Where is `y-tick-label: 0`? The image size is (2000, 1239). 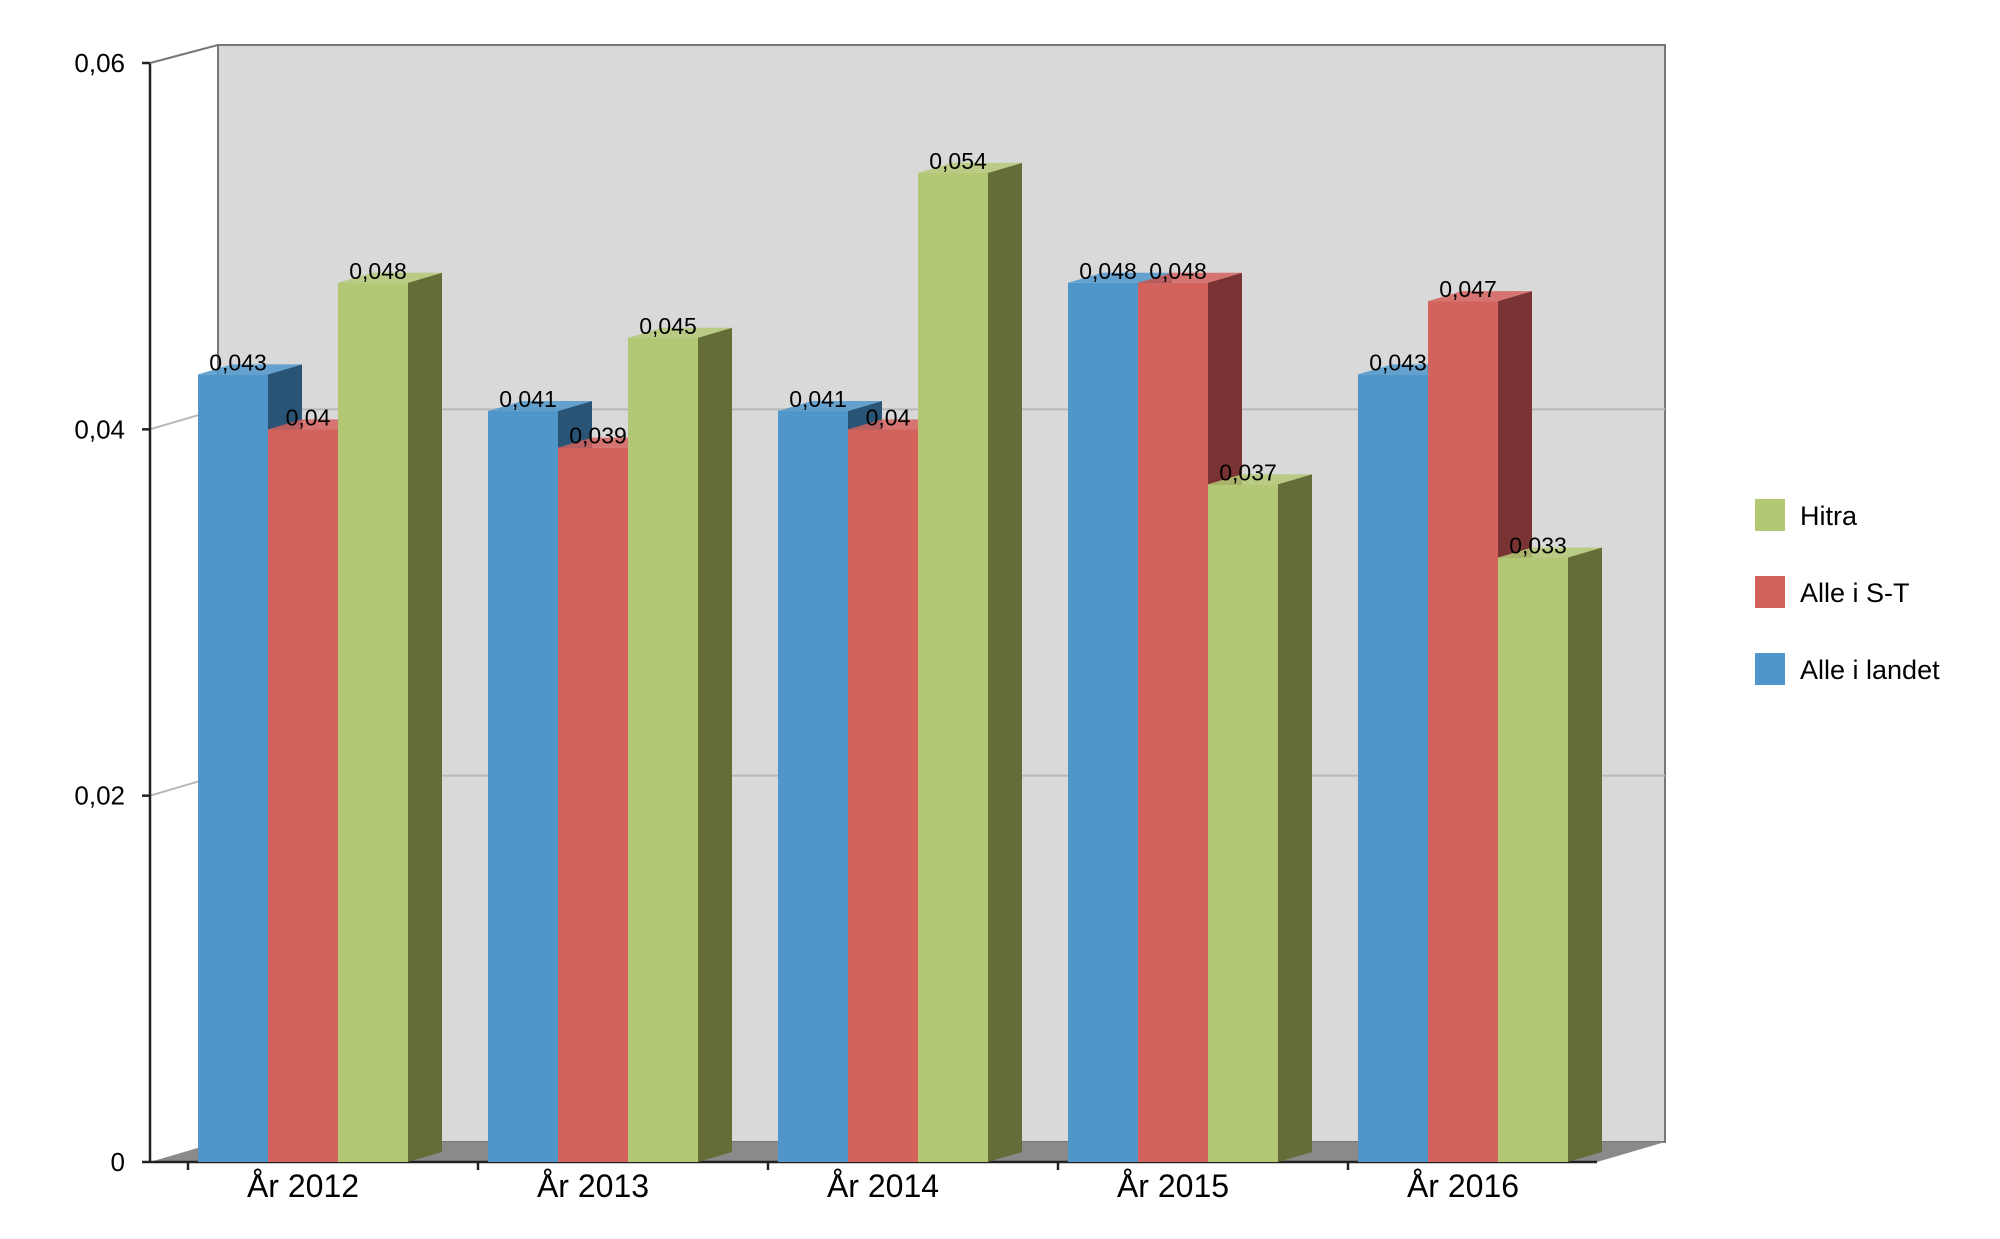 y-tick-label: 0 is located at coordinates (118, 1162).